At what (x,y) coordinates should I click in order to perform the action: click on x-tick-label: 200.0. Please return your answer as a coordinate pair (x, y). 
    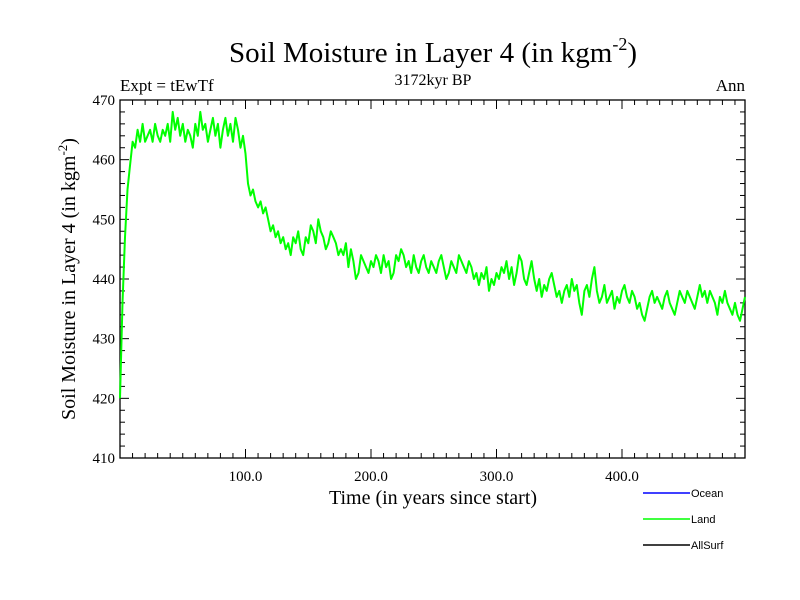
    Looking at the image, I should click on (371, 477).